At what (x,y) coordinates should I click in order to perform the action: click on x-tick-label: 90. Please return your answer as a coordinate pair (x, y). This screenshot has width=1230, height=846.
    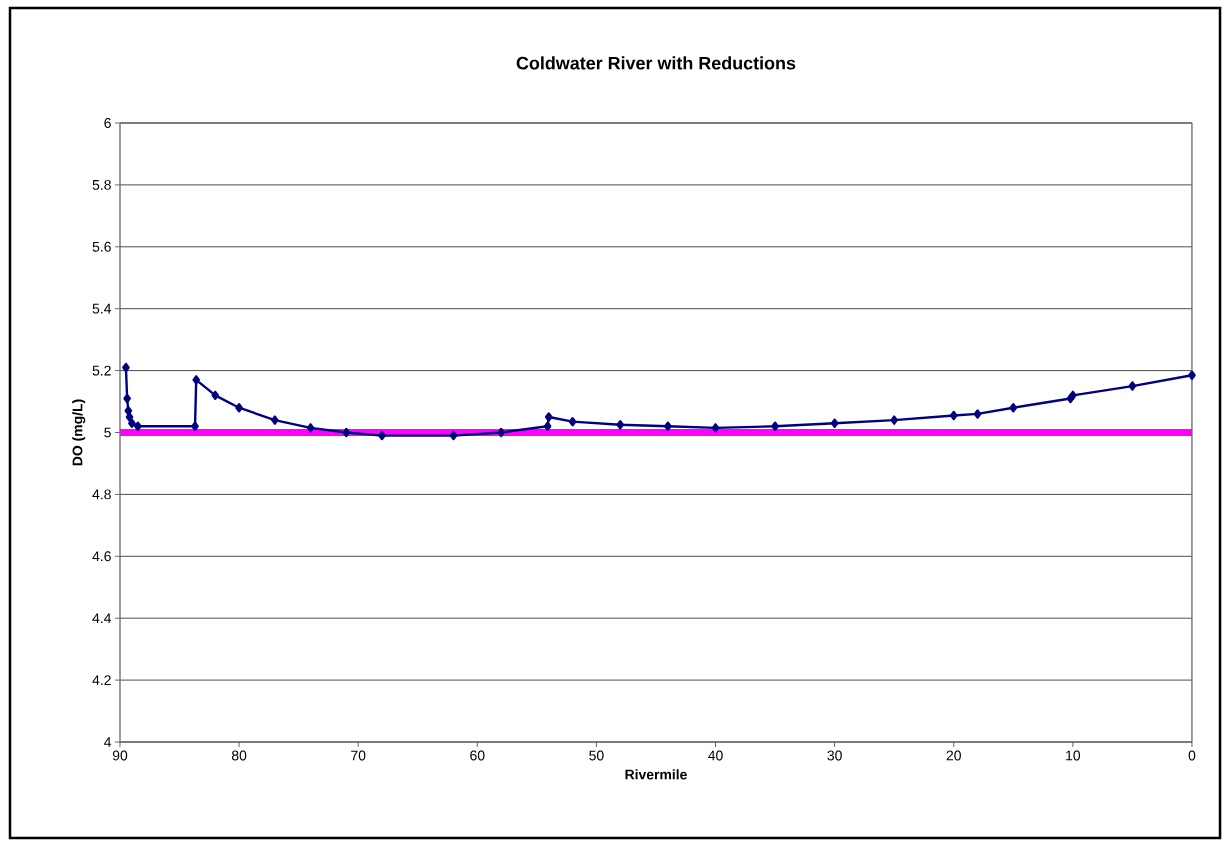
    Looking at the image, I should click on (120, 755).